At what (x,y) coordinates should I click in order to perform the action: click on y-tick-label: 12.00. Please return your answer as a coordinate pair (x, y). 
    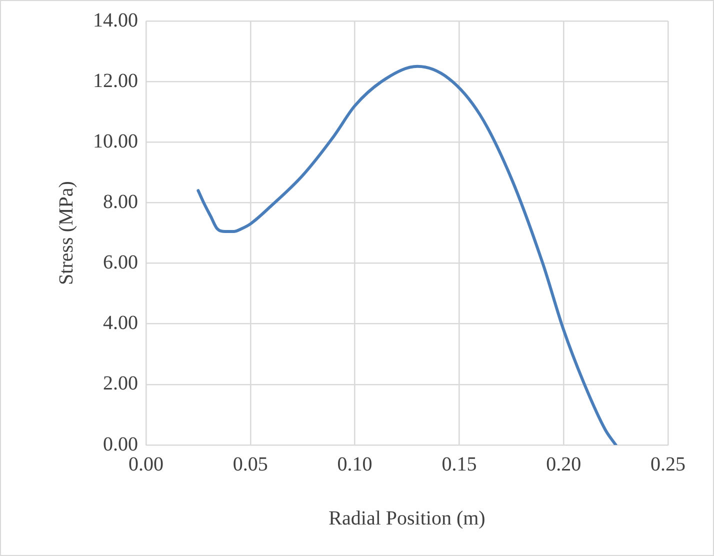
    Looking at the image, I should click on (115, 81).